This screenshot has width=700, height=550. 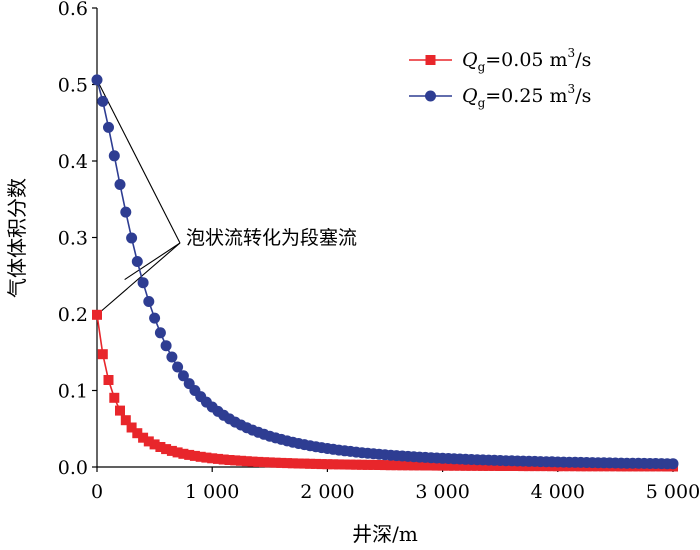 I want to click on legend-subscript: g, so click(x=482, y=67).